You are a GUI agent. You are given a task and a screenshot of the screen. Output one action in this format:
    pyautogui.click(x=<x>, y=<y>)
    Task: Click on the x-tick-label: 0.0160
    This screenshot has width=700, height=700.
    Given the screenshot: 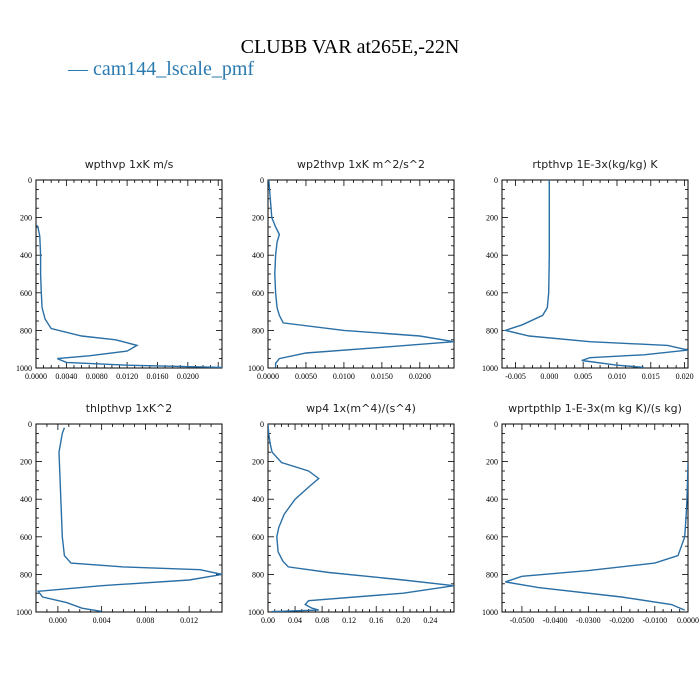 What is the action you would take?
    pyautogui.click(x=157, y=376)
    